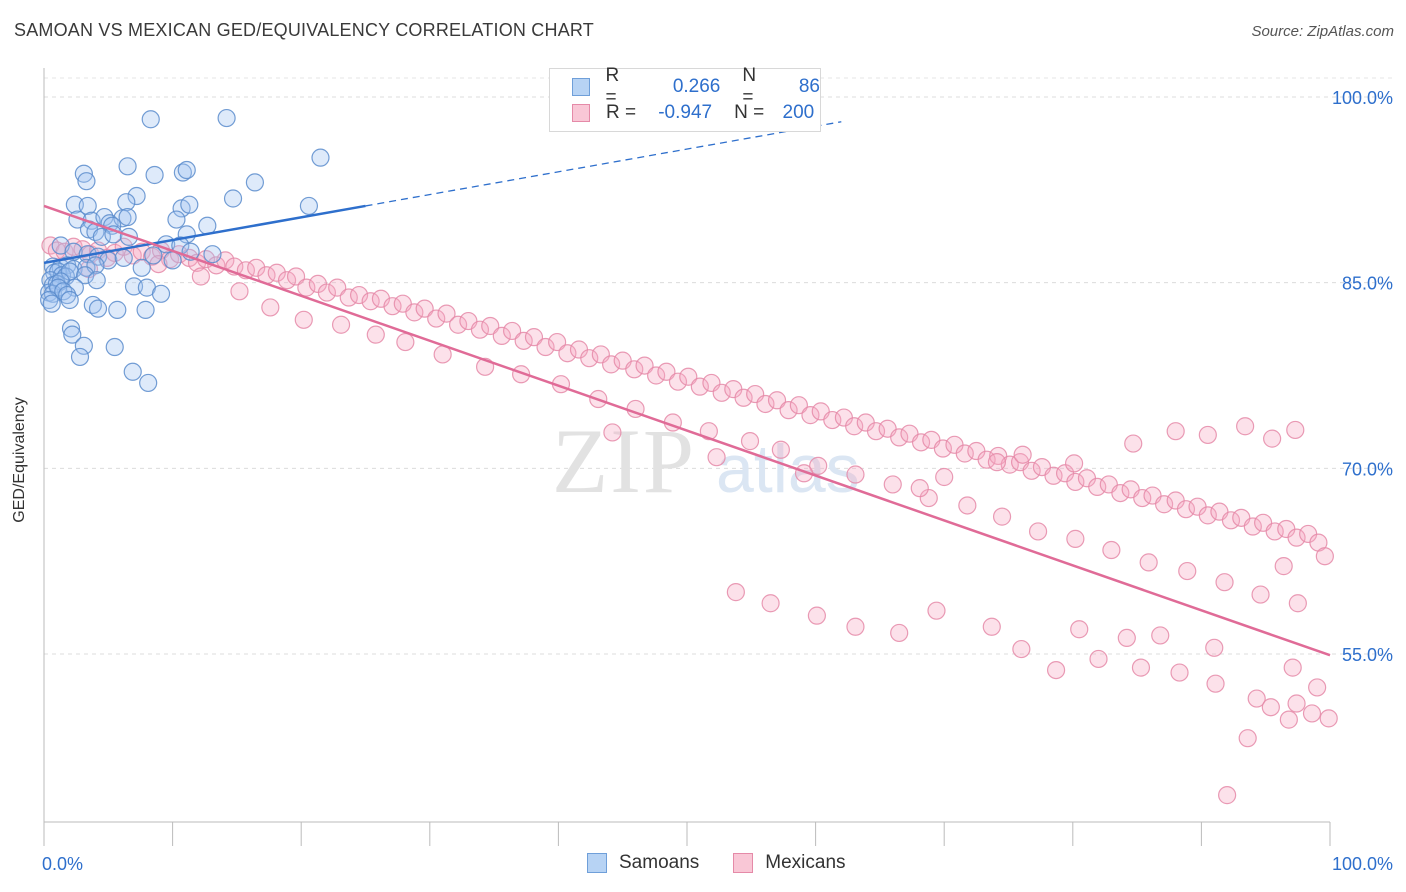 This screenshot has width=1406, height=892. What do you see at coordinates (581, 113) in the screenshot?
I see `mexicans-swatch` at bounding box center [581, 113].